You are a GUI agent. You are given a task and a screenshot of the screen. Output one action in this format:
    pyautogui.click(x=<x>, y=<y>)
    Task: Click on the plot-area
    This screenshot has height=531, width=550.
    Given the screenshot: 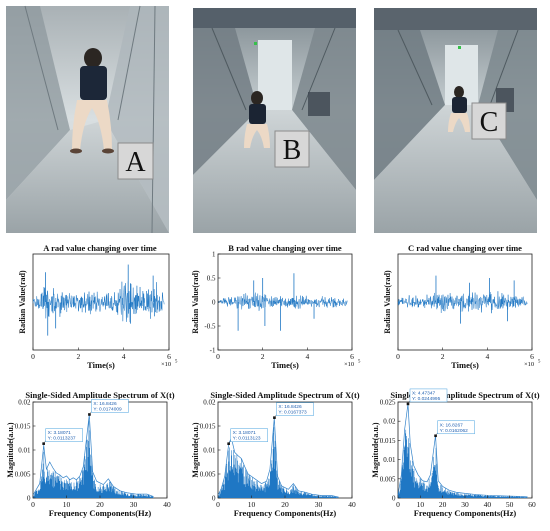 What is the action you would take?
    pyautogui.click(x=465, y=450)
    